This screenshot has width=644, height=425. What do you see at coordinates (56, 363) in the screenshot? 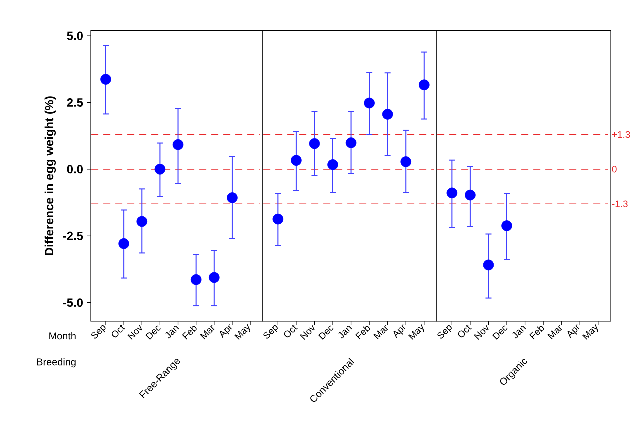
I see `text: Breeding` at bounding box center [56, 363].